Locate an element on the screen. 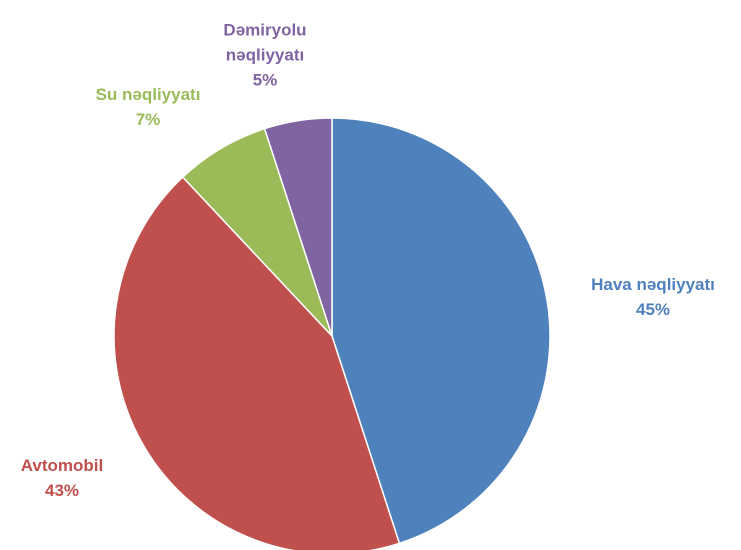  category-label: Dəmiryolu nəqliyyatı is located at coordinates (265, 42).